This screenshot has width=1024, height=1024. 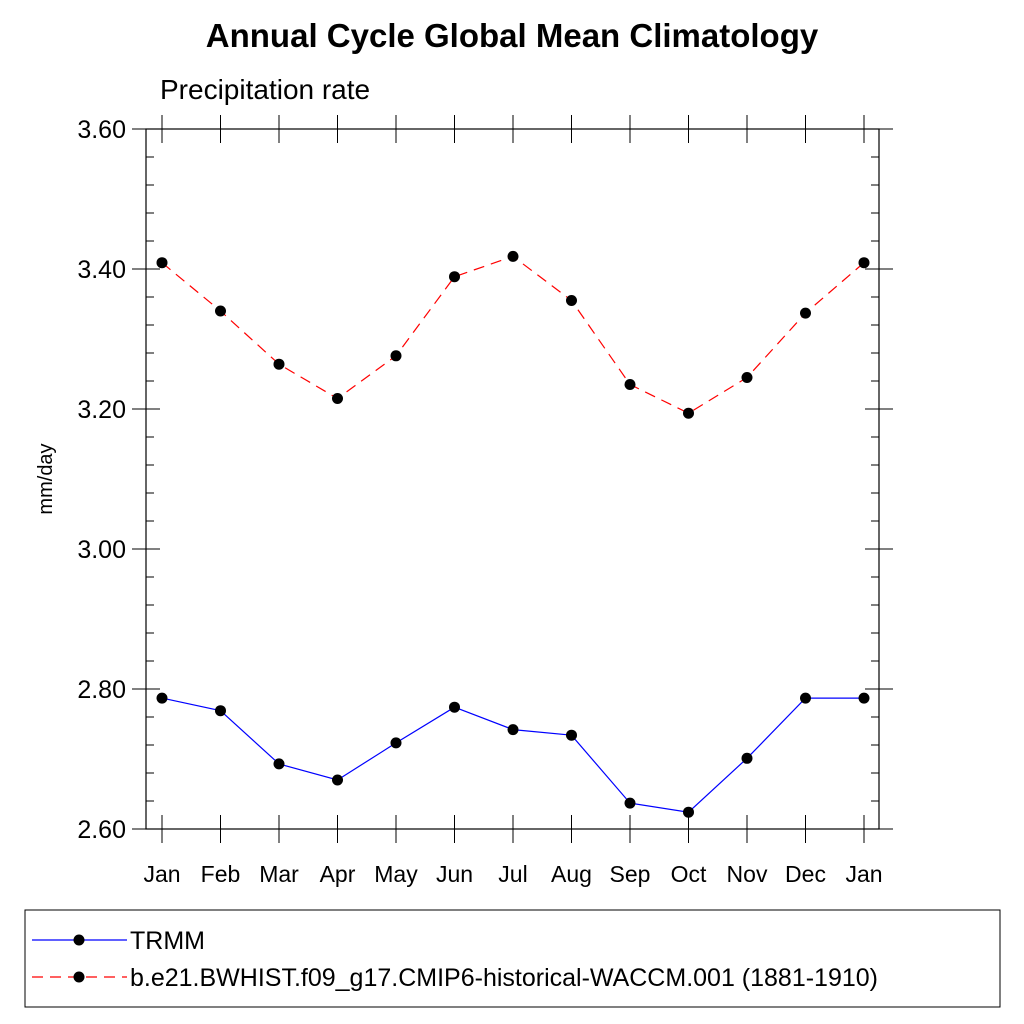 What do you see at coordinates (512, 35) in the screenshot?
I see `chart-title: Annual Cycle Global Mean Climatology` at bounding box center [512, 35].